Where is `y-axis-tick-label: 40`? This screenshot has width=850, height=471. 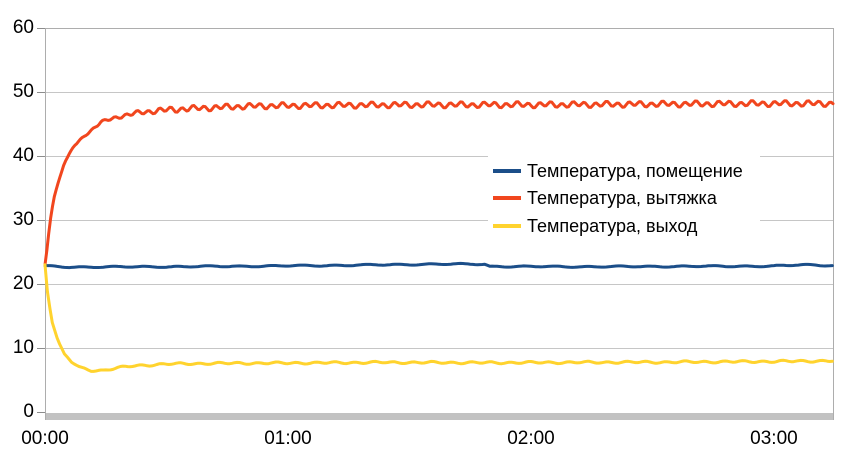
y-axis-tick-label: 40 is located at coordinates (23, 155).